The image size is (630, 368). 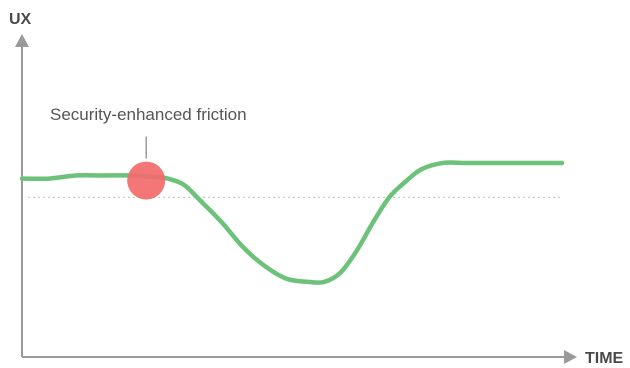 I want to click on annotation-label: Security-enhanced friction, so click(x=148, y=114).